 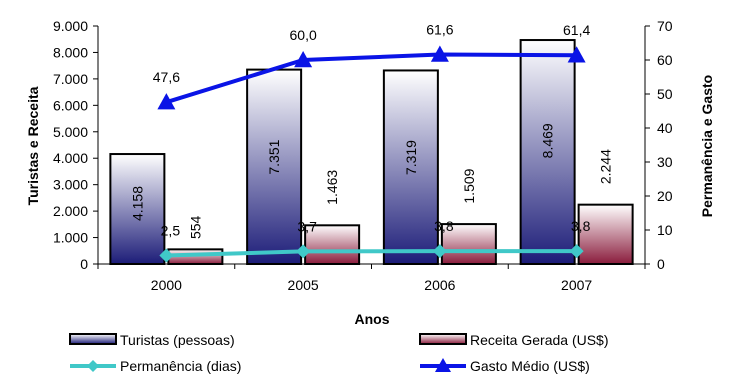 I want to click on right-tick-label: 10, so click(x=665, y=230).